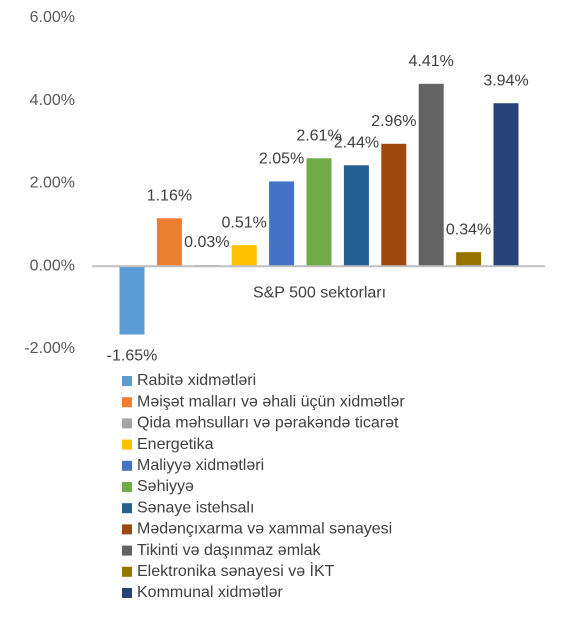 Image resolution: width=569 pixels, height=633 pixels. I want to click on legend-label: Rabitə xidmətləri, so click(196, 380).